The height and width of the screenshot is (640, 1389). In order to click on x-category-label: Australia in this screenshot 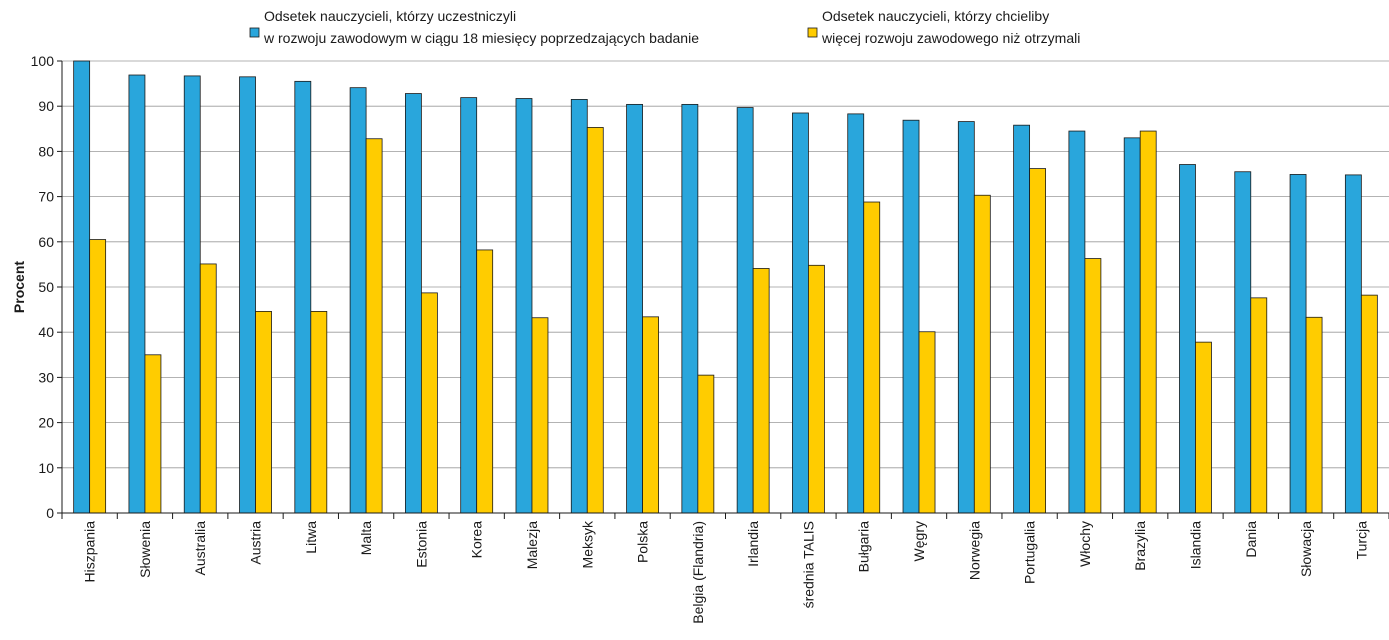, I will do `click(200, 548)`.